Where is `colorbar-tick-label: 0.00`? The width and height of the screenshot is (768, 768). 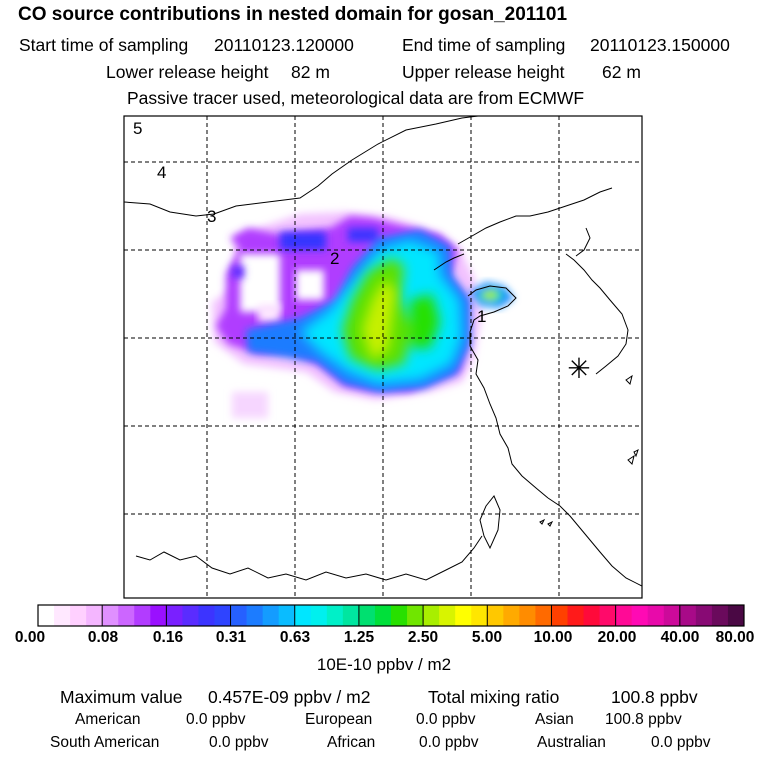 colorbar-tick-label: 0.00 is located at coordinates (30, 637).